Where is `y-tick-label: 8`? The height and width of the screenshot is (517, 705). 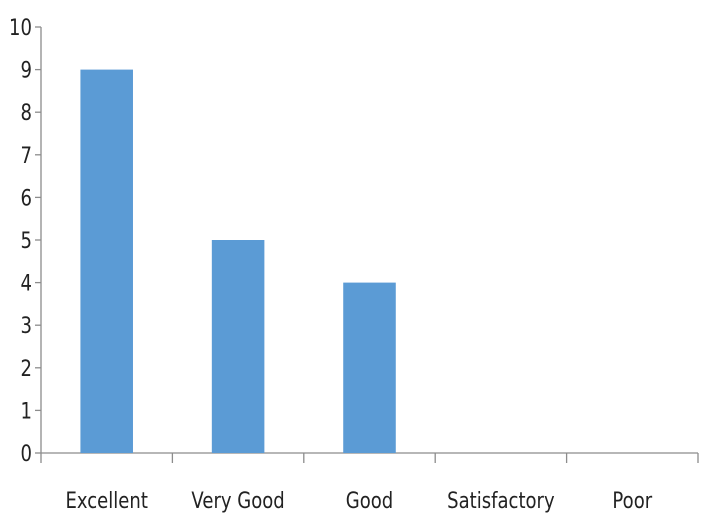
y-tick-label: 8 is located at coordinates (26, 112).